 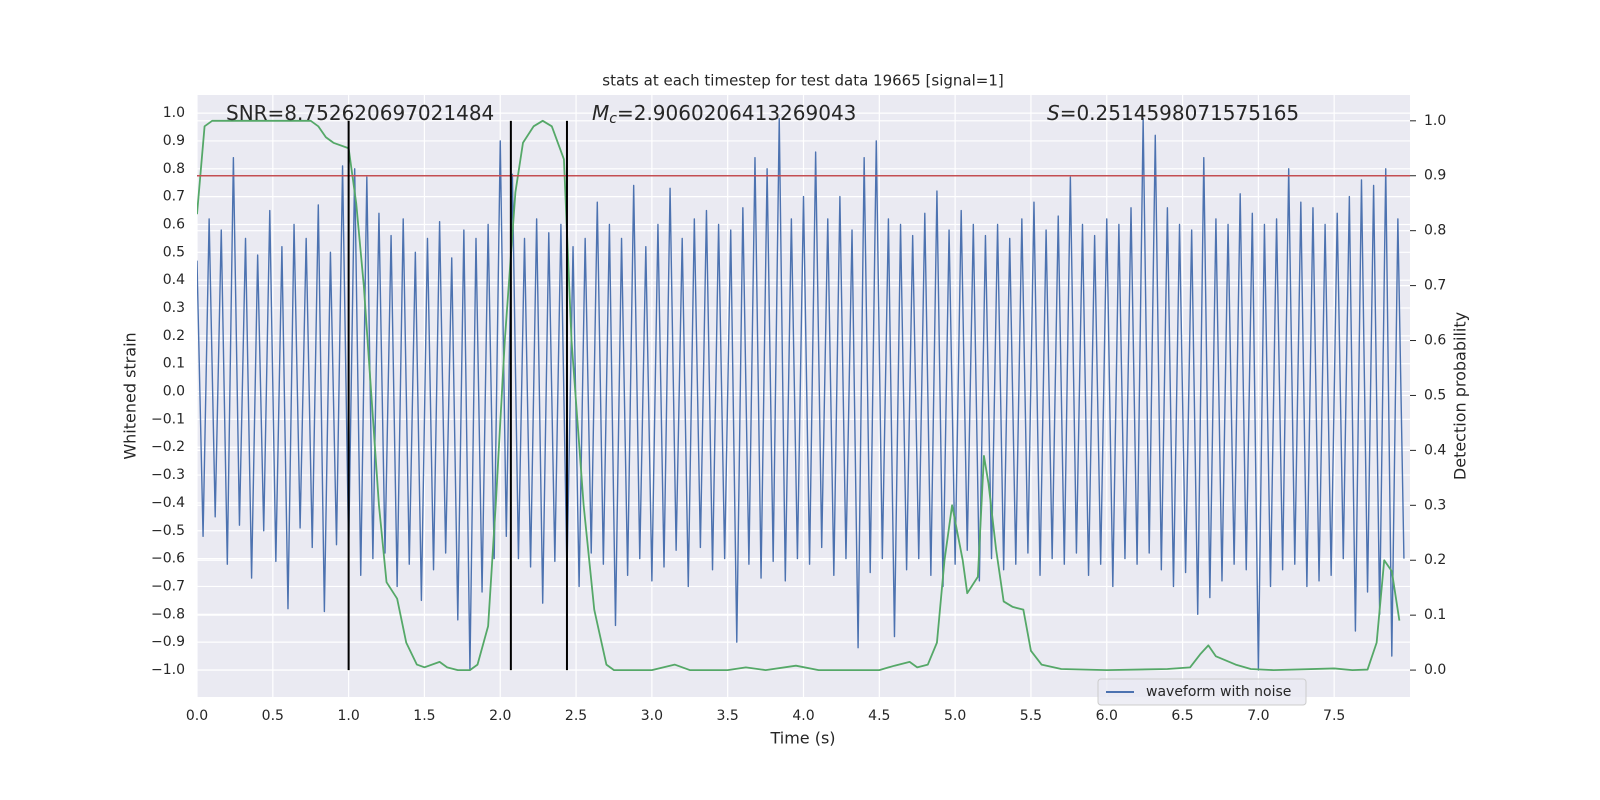 What do you see at coordinates (168, 475) in the screenshot?
I see `y-tick-label: −0.3` at bounding box center [168, 475].